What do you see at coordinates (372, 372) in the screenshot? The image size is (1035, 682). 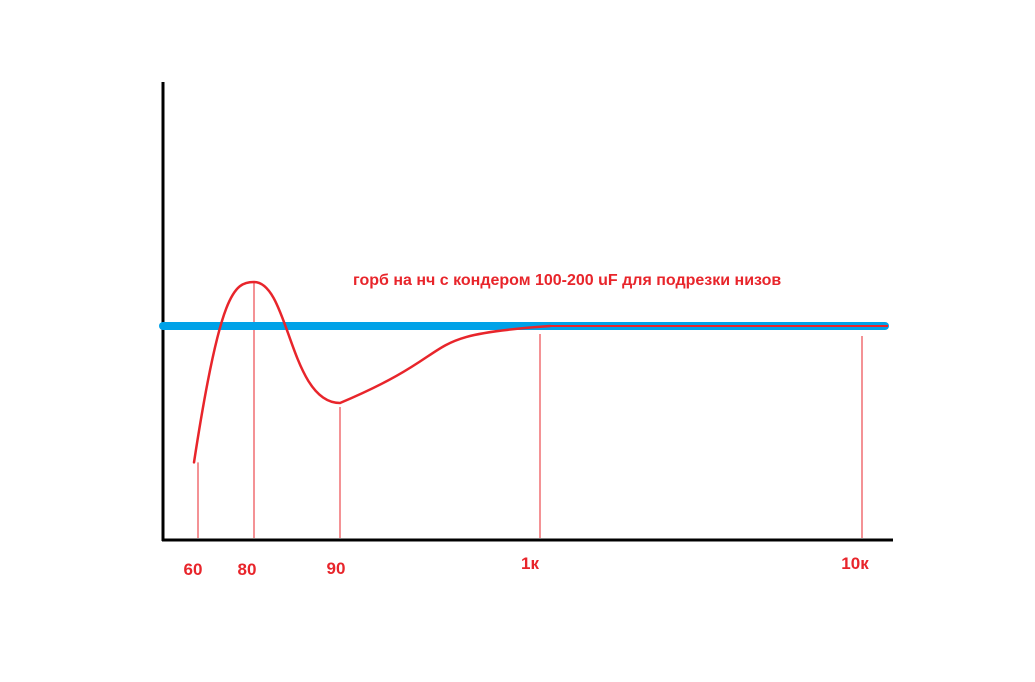 I see `response-curve` at bounding box center [372, 372].